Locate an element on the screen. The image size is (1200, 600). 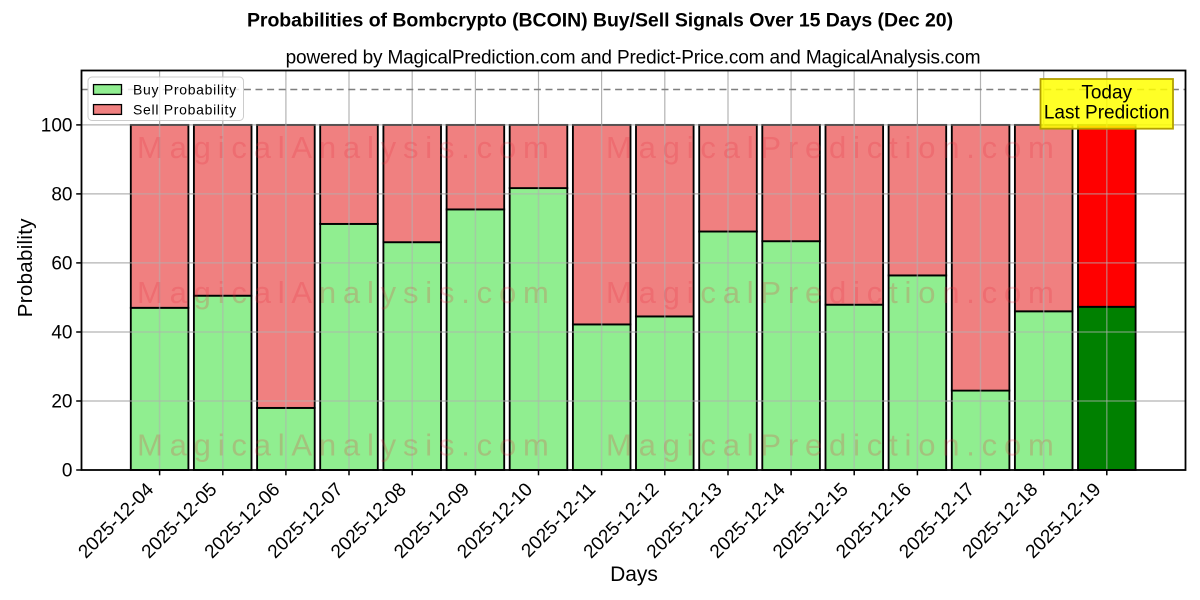
svg-text: 80 is located at coordinates (61, 195).